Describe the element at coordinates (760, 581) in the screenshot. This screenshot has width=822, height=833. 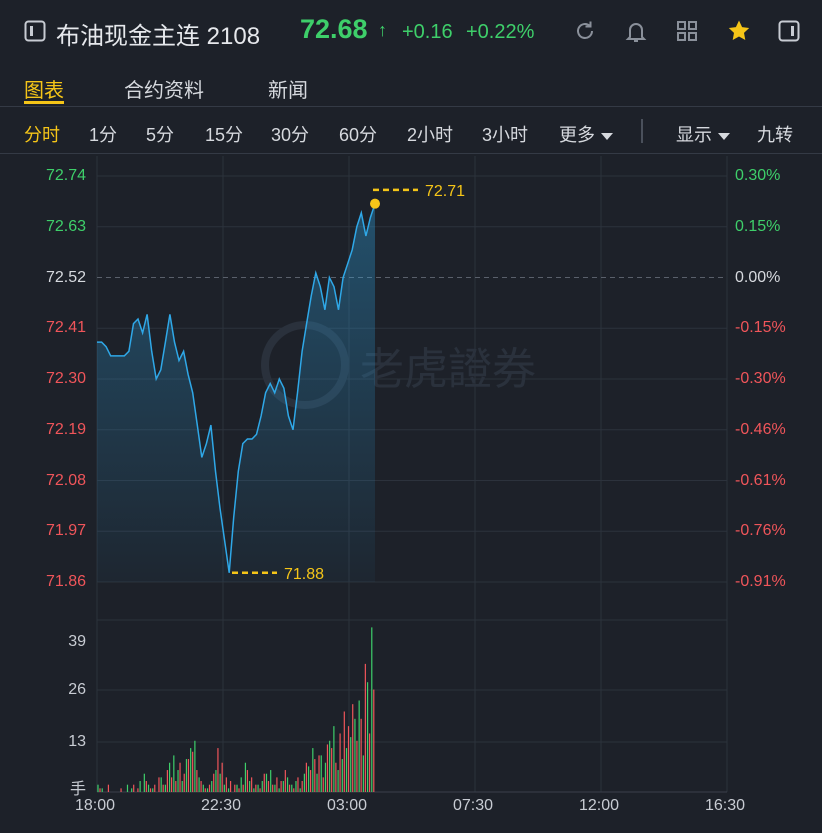
I see `y-tick-right: -0.91%` at that location.